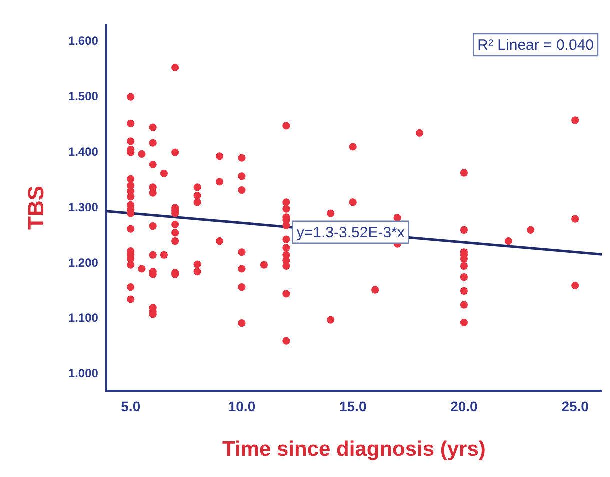 This screenshot has height=477, width=610. What do you see at coordinates (83, 373) in the screenshot?
I see `y-tick-label: 1.000` at bounding box center [83, 373].